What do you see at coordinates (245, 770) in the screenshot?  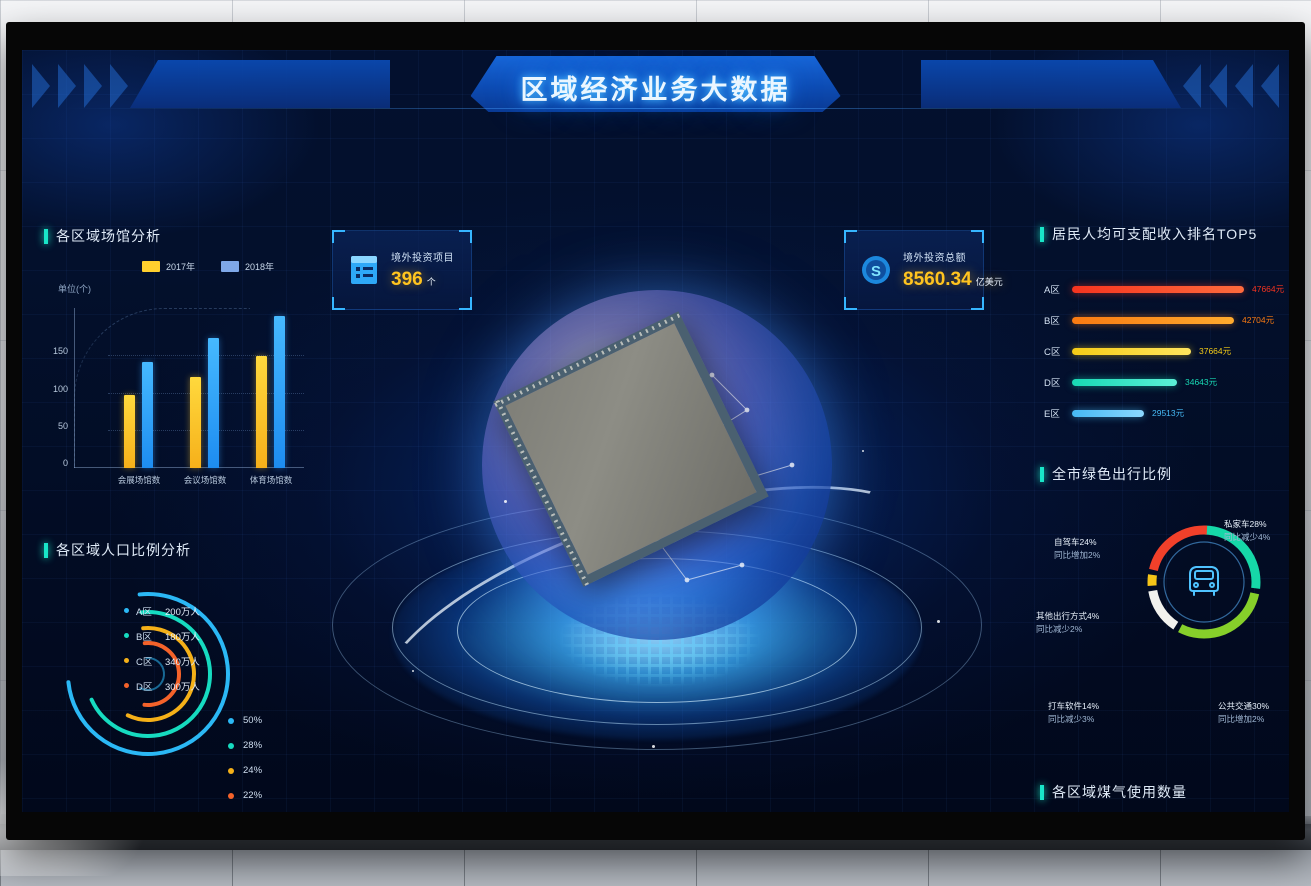 I see `legend-item: 24%` at bounding box center [245, 770].